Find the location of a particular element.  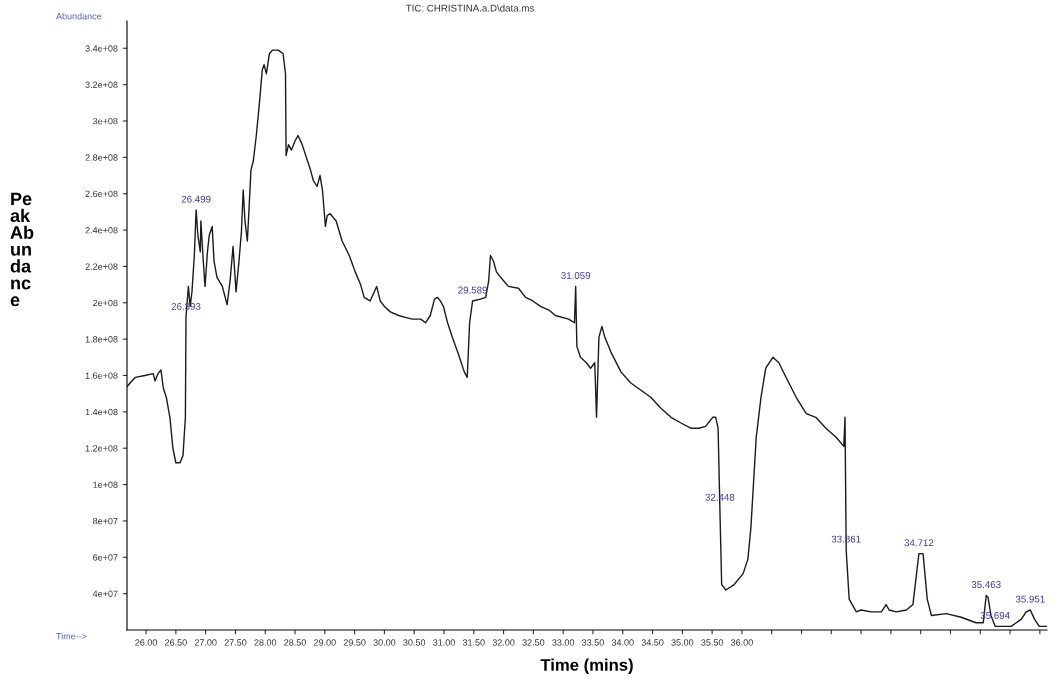

x-tick-label: 30.50 is located at coordinates (414, 642).